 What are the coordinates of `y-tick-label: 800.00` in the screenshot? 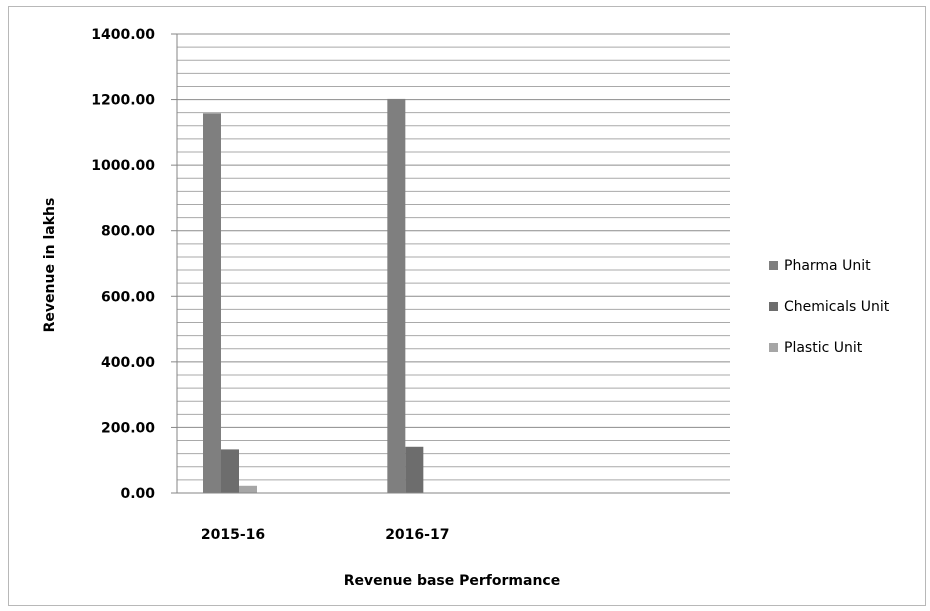 It's located at (128, 232).